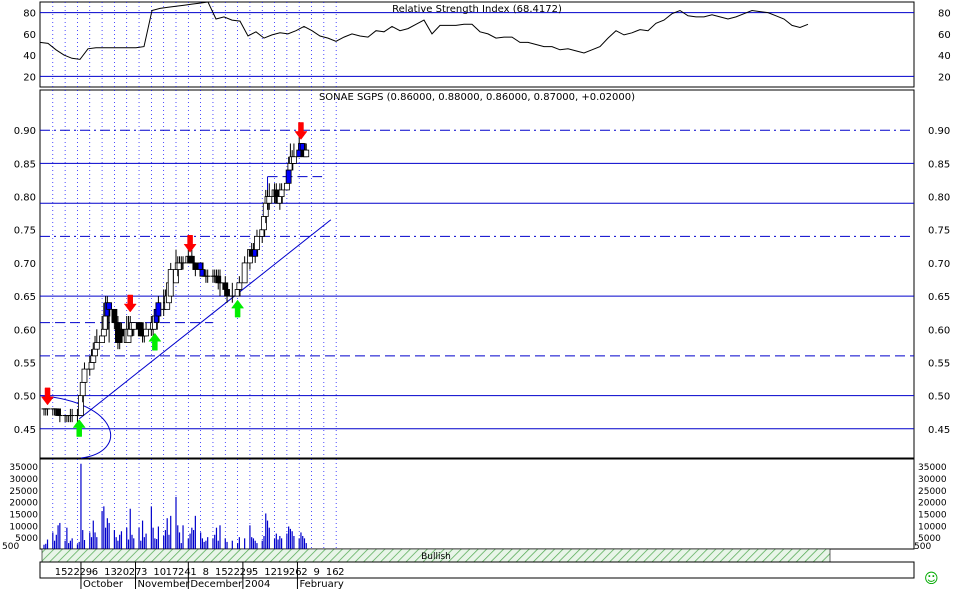 This screenshot has height=589, width=954. Describe the element at coordinates (122, 572) in the screenshot. I see `date-day-label: 20` at that location.